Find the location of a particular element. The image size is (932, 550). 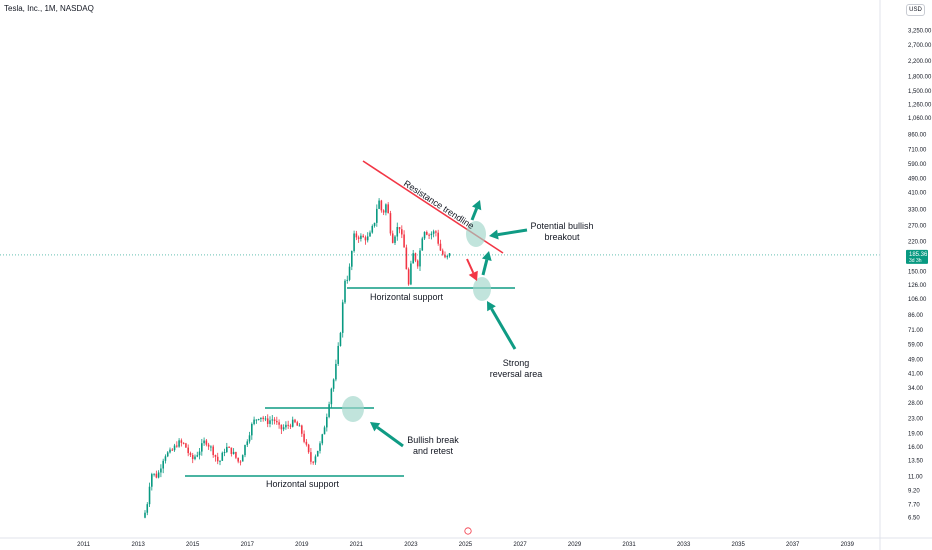

x-tick-label: 2013 is located at coordinates (139, 545).